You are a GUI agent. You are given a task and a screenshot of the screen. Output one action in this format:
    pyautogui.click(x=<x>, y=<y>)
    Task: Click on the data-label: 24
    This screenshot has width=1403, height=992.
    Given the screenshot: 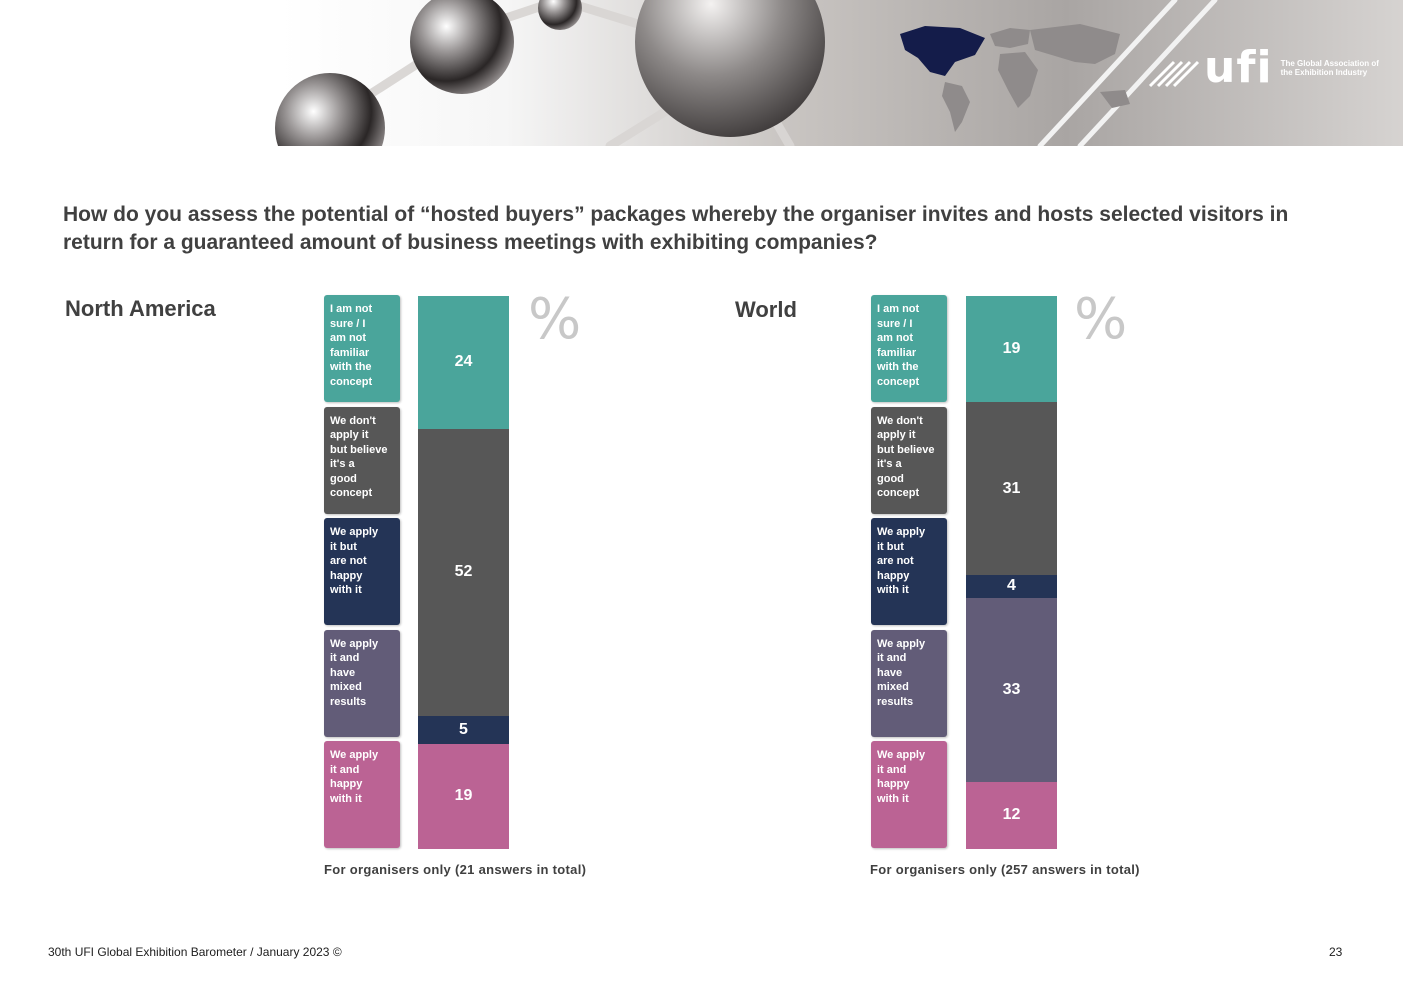 What is the action you would take?
    pyautogui.click(x=463, y=362)
    